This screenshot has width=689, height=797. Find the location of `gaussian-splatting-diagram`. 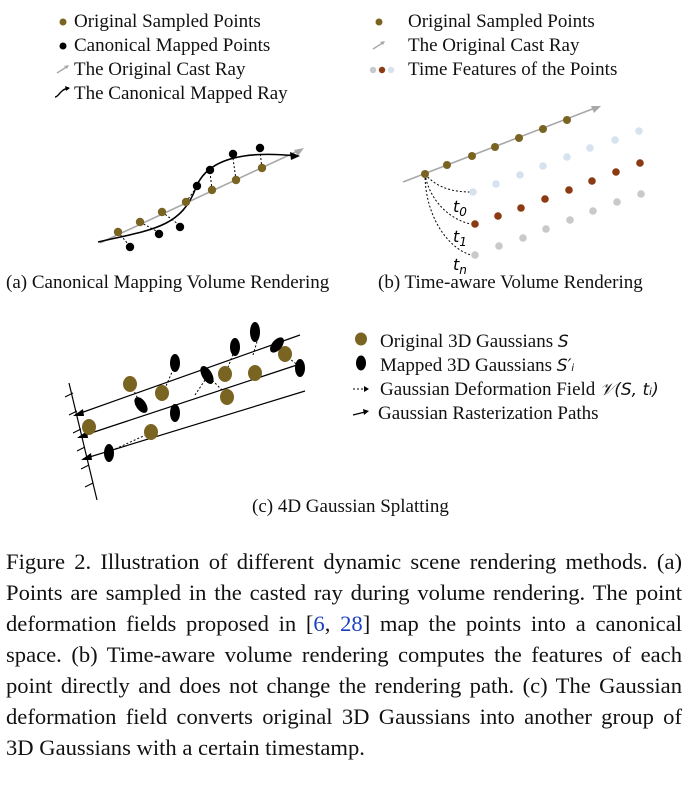

gaussian-splatting-diagram is located at coordinates (185, 411).